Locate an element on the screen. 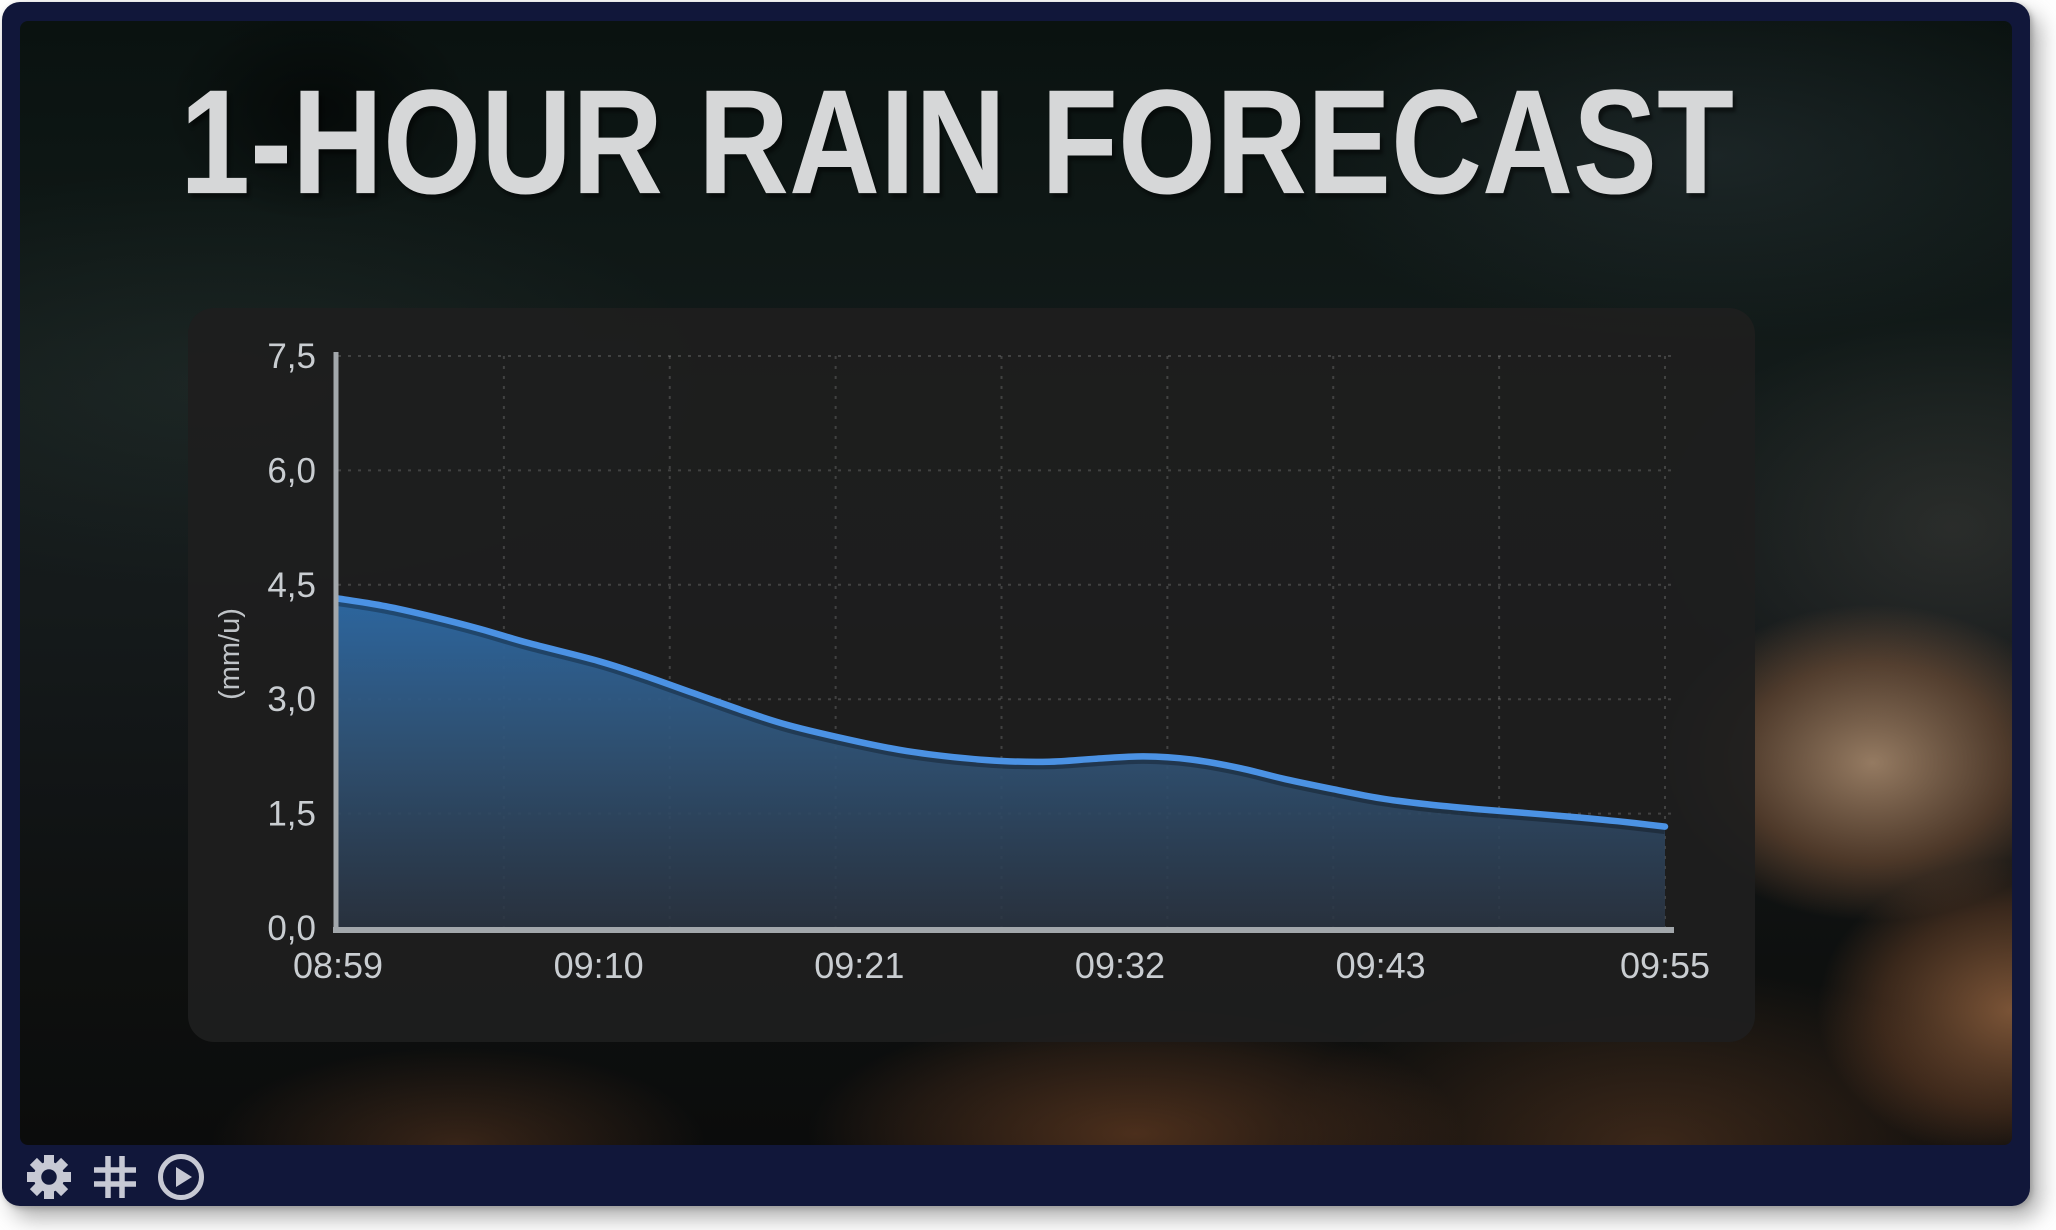  y-tick-label: 1,5 is located at coordinates (291, 814).